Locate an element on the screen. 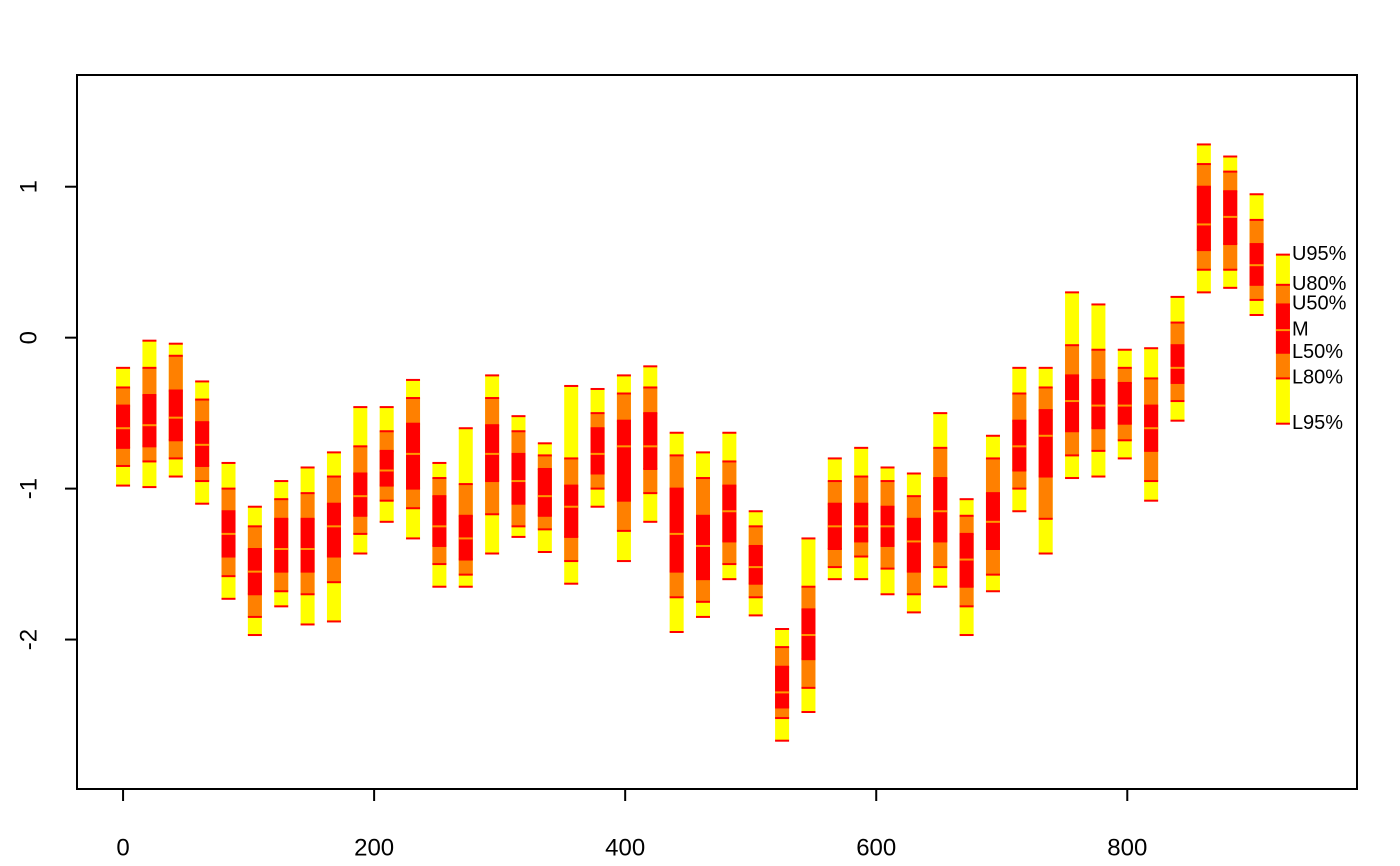 The height and width of the screenshot is (866, 1400). x-tick-label: 0 is located at coordinates (122, 847).